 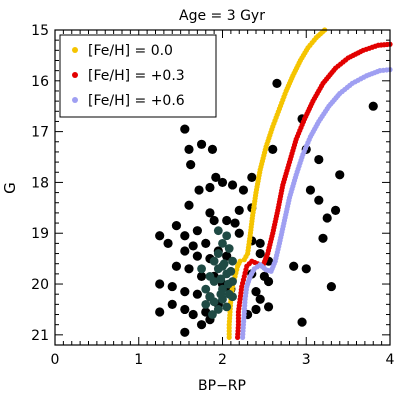 What do you see at coordinates (390, 360) in the screenshot?
I see `x-tick-label: 4` at bounding box center [390, 360].